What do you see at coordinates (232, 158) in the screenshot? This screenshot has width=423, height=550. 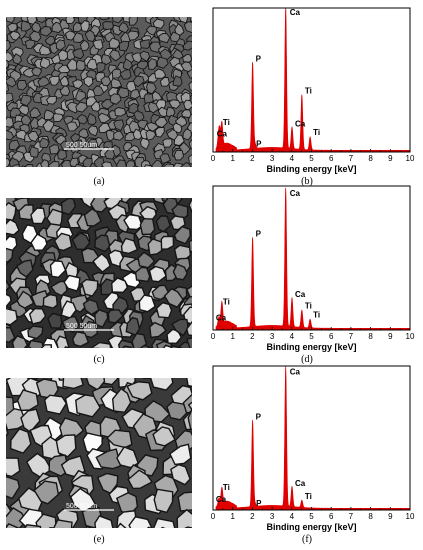 I see `x-tick-label: 1` at bounding box center [232, 158].